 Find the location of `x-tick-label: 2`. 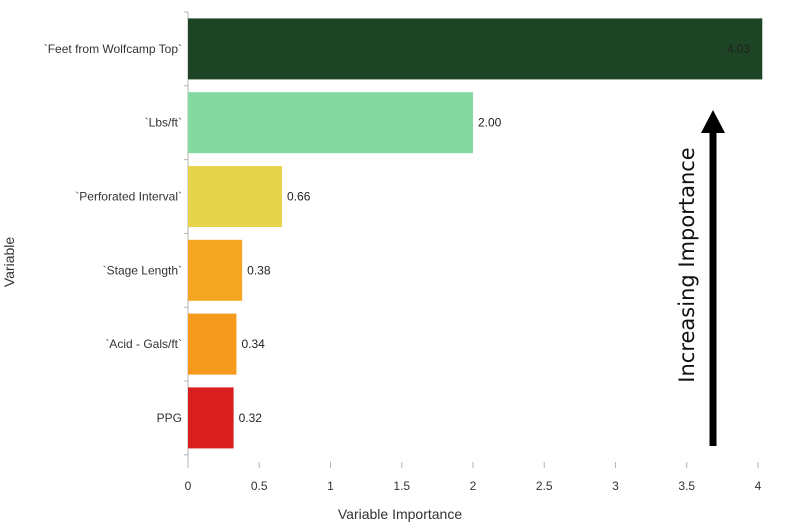

x-tick-label: 2 is located at coordinates (473, 486).